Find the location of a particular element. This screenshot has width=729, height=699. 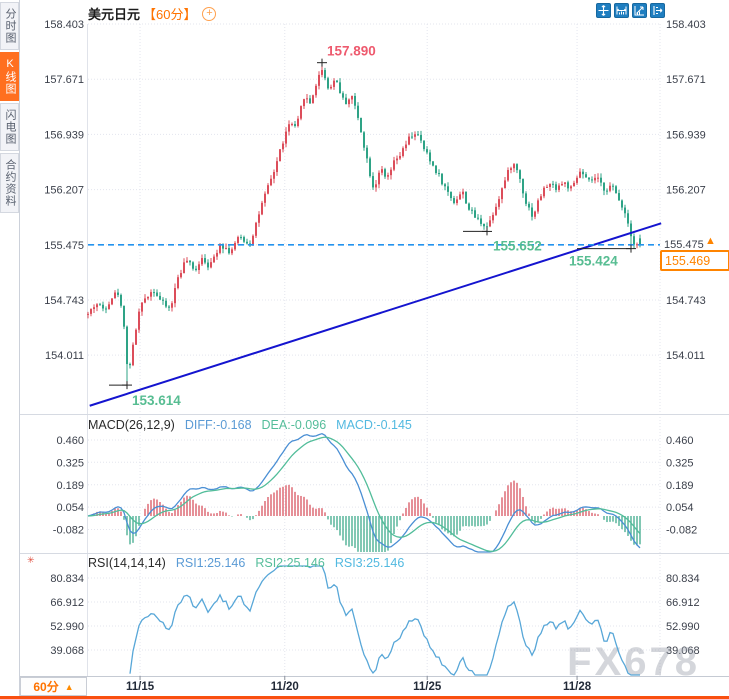

svg-text: FX678 is located at coordinates (633, 662).